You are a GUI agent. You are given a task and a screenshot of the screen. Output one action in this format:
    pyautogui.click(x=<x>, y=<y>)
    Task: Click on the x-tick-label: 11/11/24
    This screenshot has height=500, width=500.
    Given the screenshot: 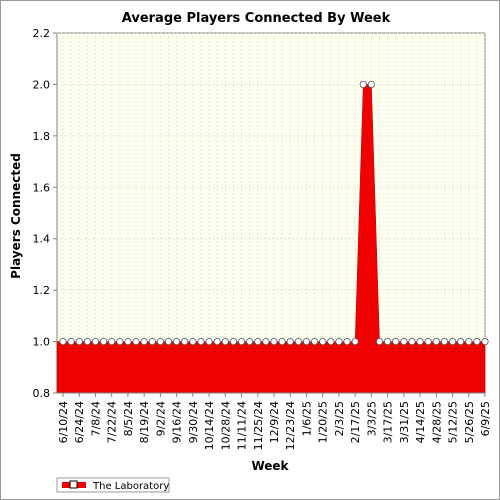 What is the action you would take?
    pyautogui.click(x=242, y=425)
    